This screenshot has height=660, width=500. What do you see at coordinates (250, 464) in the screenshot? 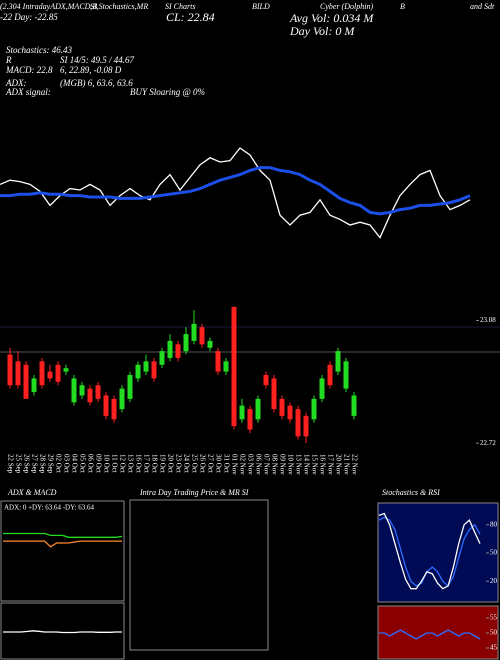
I see `x-tick-label: 03 Nov` at bounding box center [250, 464].